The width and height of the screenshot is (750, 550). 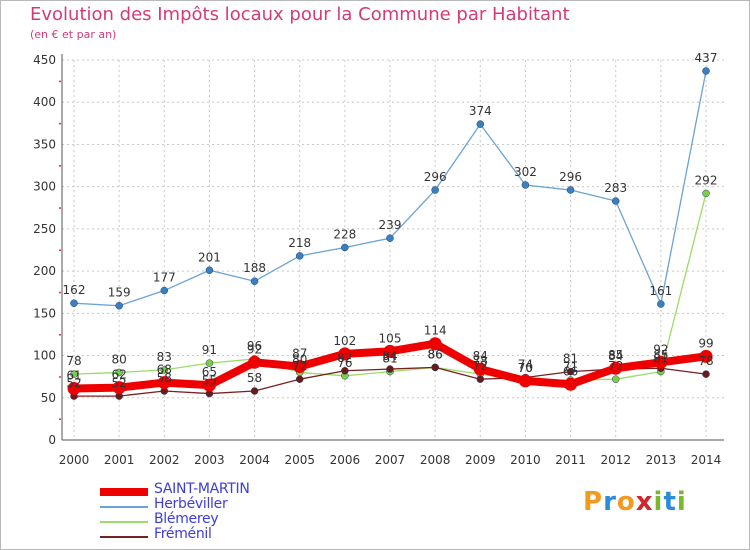 I want to click on data-label: 161, so click(x=660, y=291).